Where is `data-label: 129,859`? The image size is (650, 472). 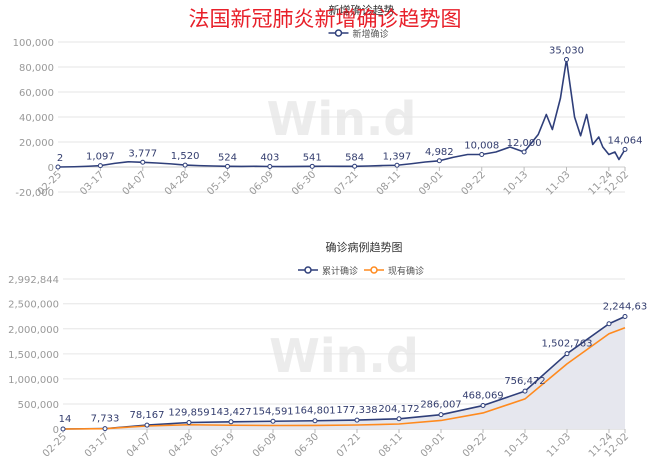 data-label: 129,859 is located at coordinates (188, 412).